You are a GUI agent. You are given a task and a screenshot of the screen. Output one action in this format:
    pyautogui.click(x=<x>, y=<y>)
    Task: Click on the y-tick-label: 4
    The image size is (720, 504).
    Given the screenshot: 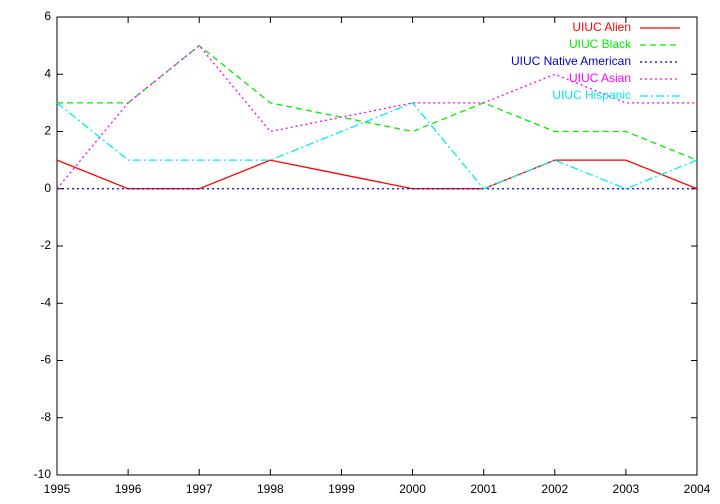 What is the action you would take?
    pyautogui.click(x=47, y=73)
    